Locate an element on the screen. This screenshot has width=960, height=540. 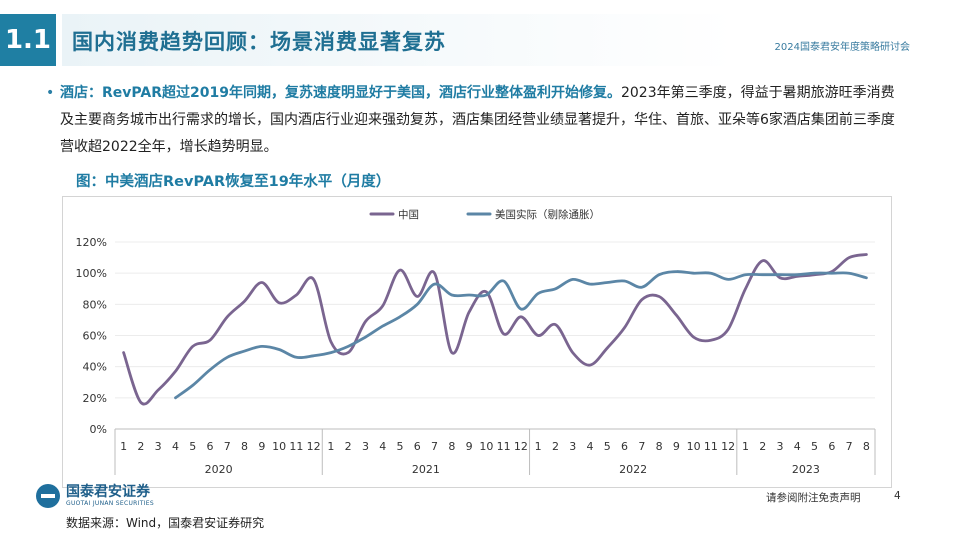
brand-name: 国泰君安证券 is located at coordinates (108, 492).